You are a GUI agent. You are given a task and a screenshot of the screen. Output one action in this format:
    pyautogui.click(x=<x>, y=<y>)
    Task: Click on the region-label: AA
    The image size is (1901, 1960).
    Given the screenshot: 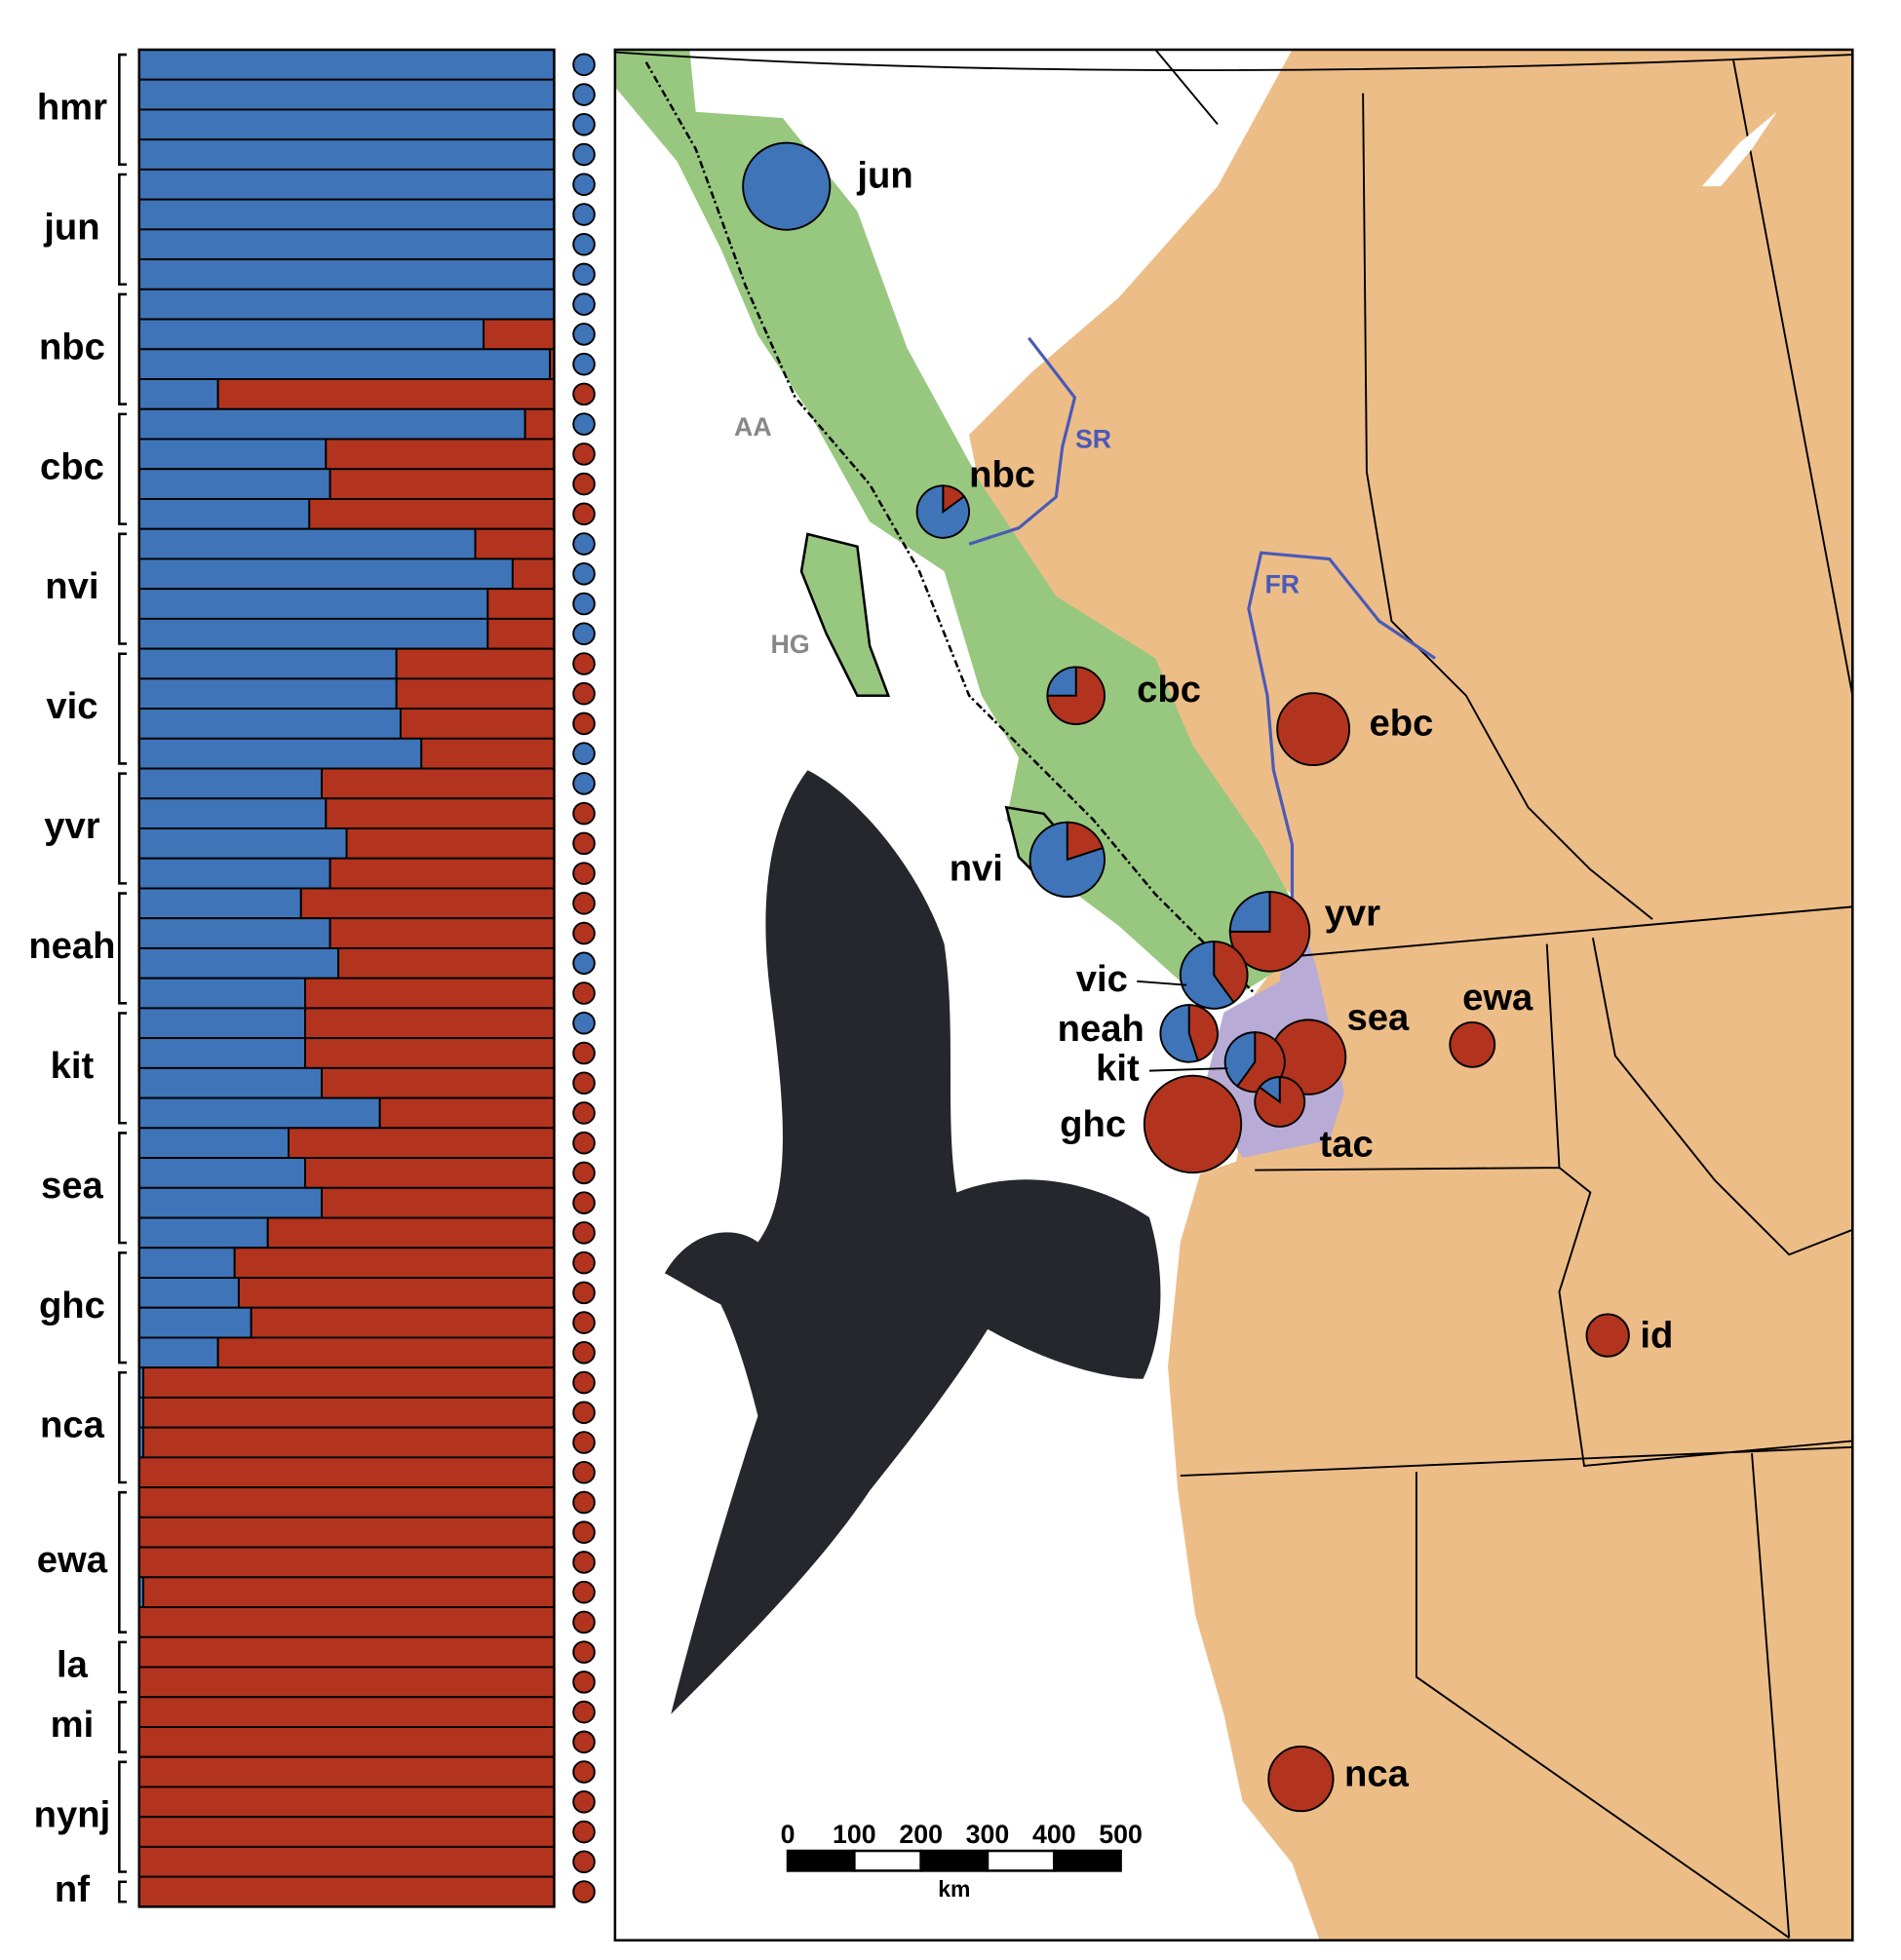 What is the action you would take?
    pyautogui.click(x=753, y=427)
    